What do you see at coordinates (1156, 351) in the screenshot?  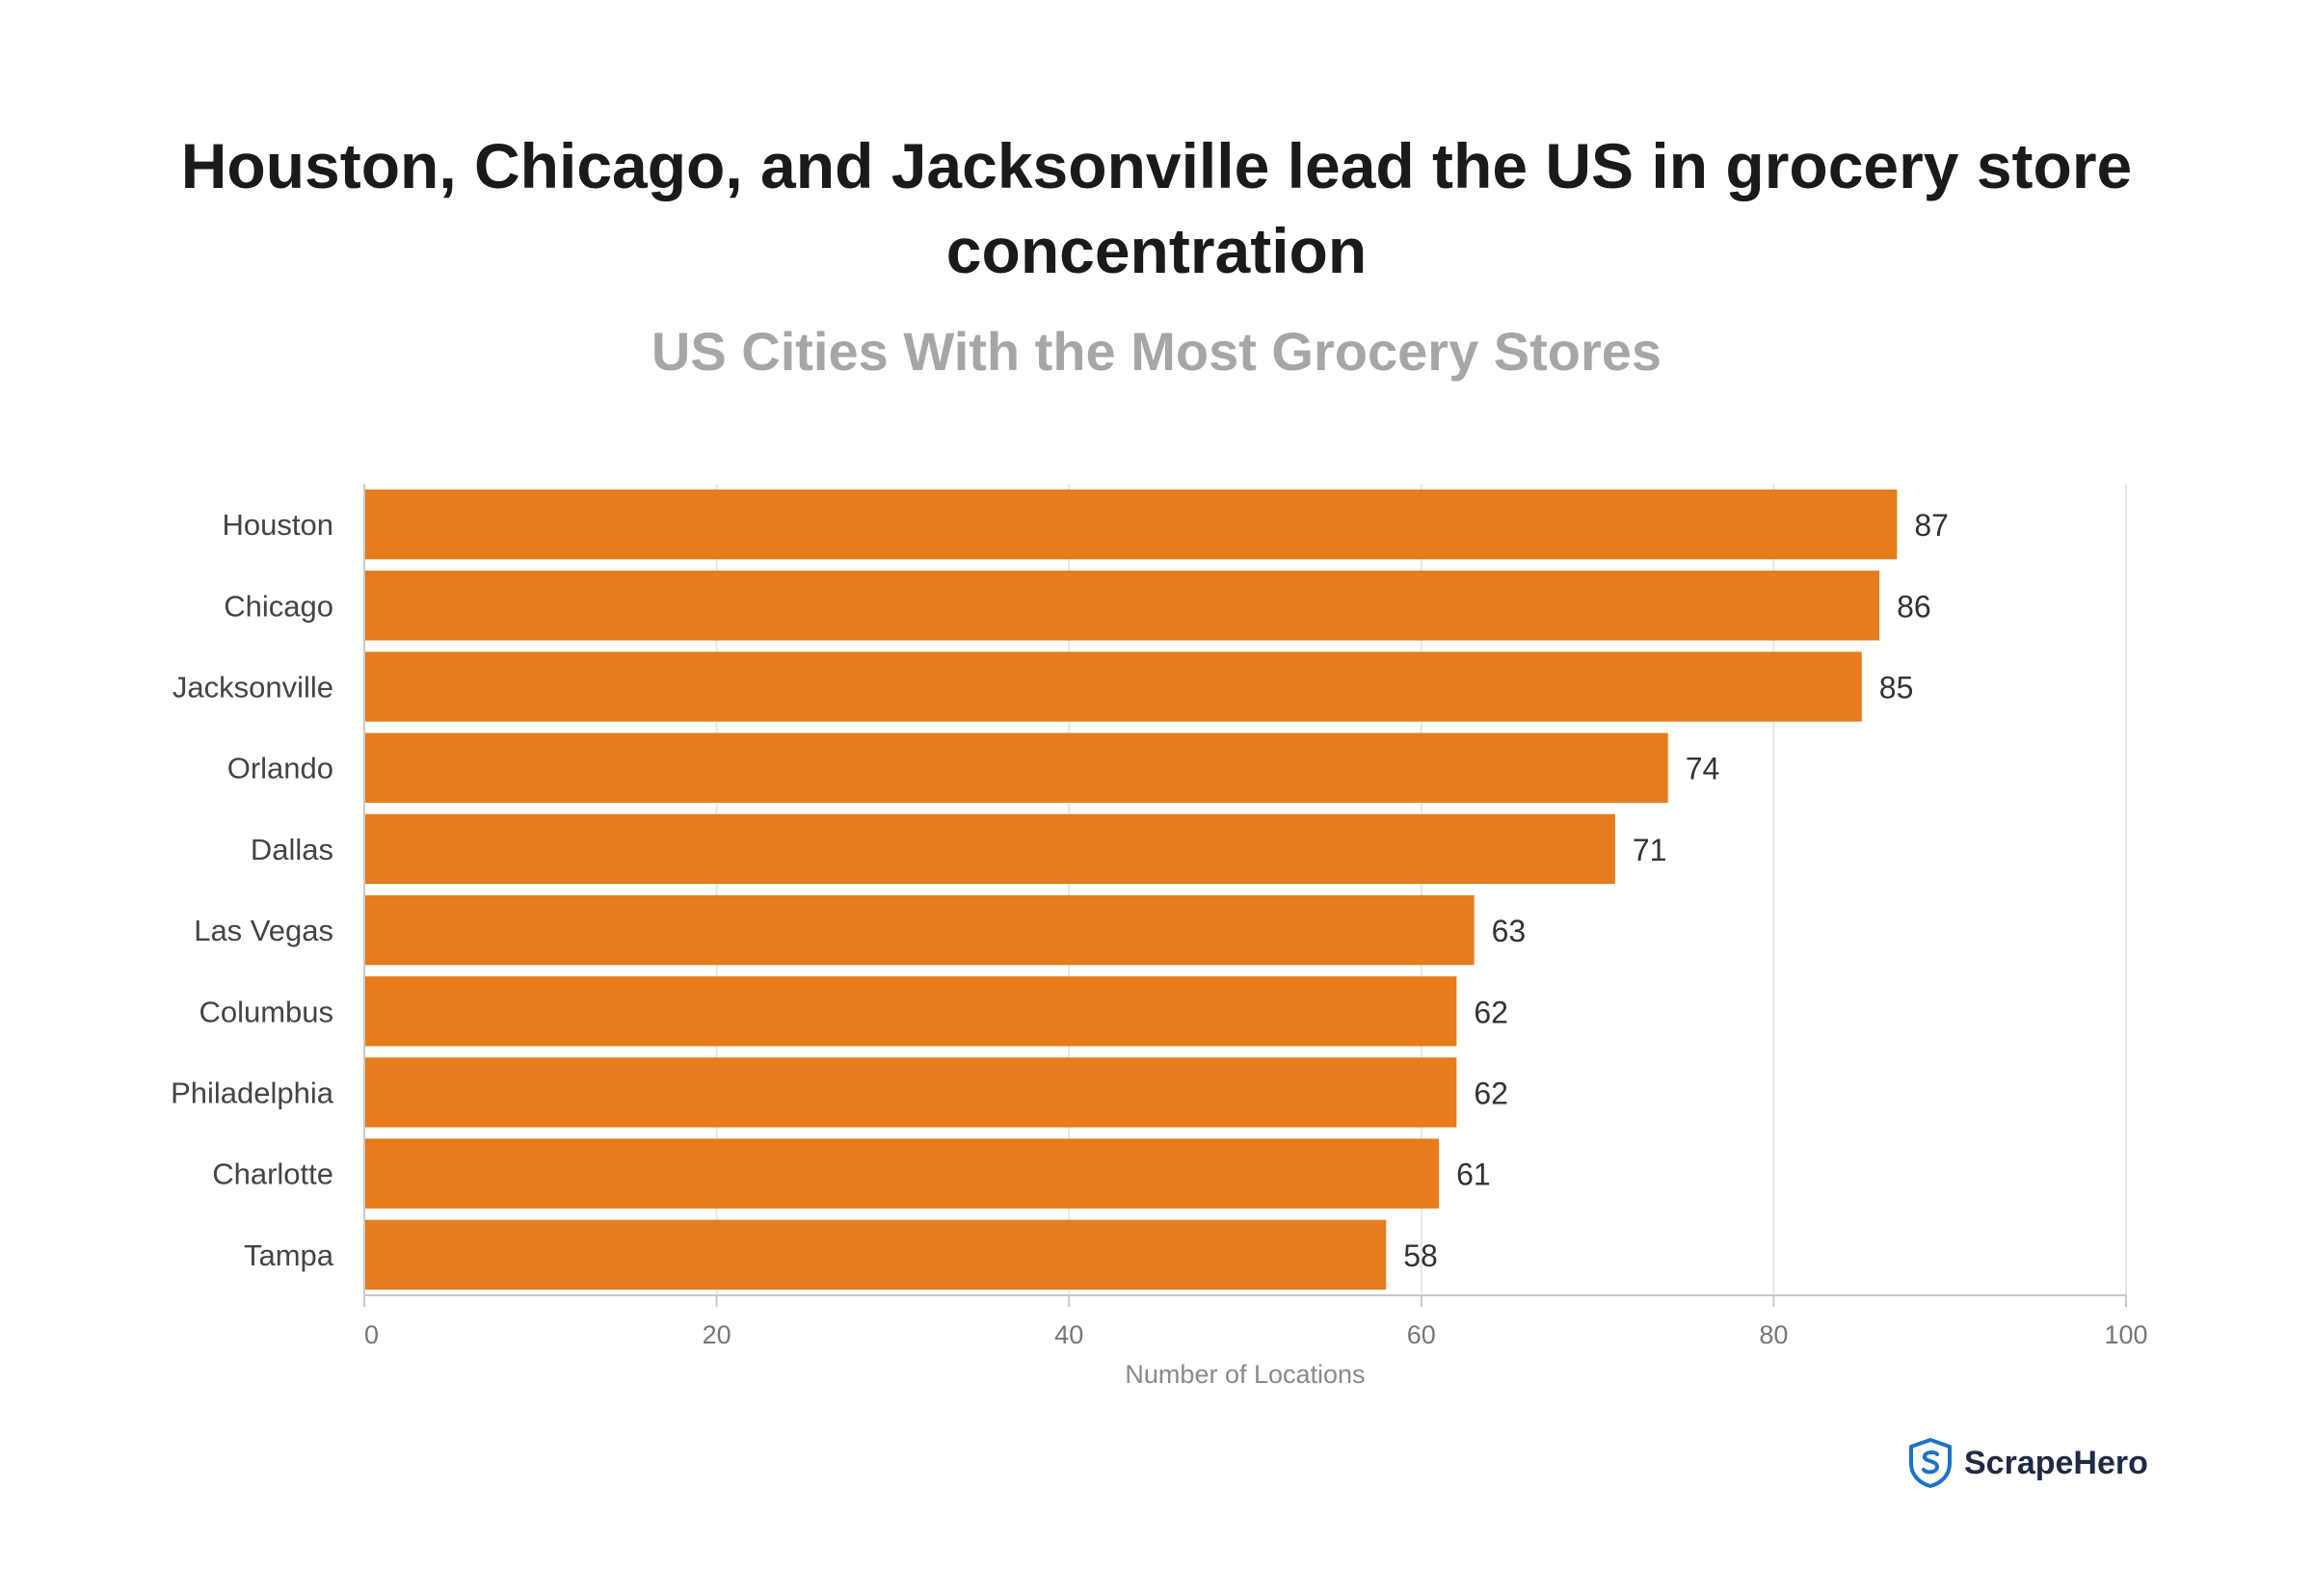 I see `chart-subtitle: US Cities With the Most Grocery Stores` at bounding box center [1156, 351].